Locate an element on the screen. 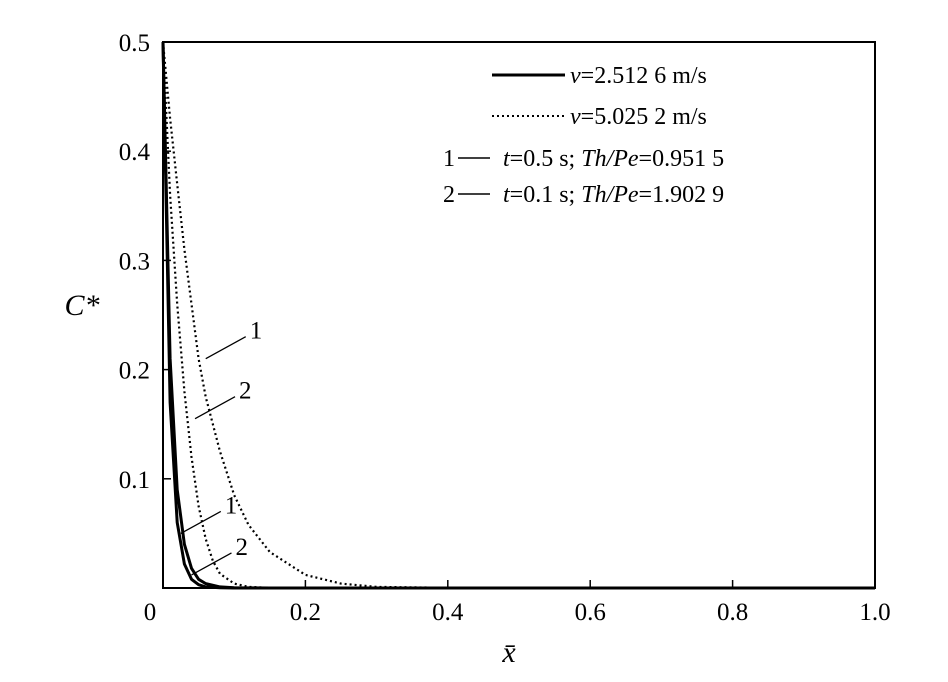  x-tick-label: 0 is located at coordinates (150, 612).